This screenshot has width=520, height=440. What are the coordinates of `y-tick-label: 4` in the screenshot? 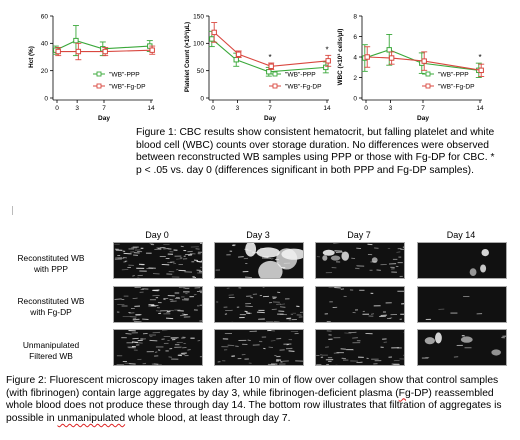 It's located at (355, 57).